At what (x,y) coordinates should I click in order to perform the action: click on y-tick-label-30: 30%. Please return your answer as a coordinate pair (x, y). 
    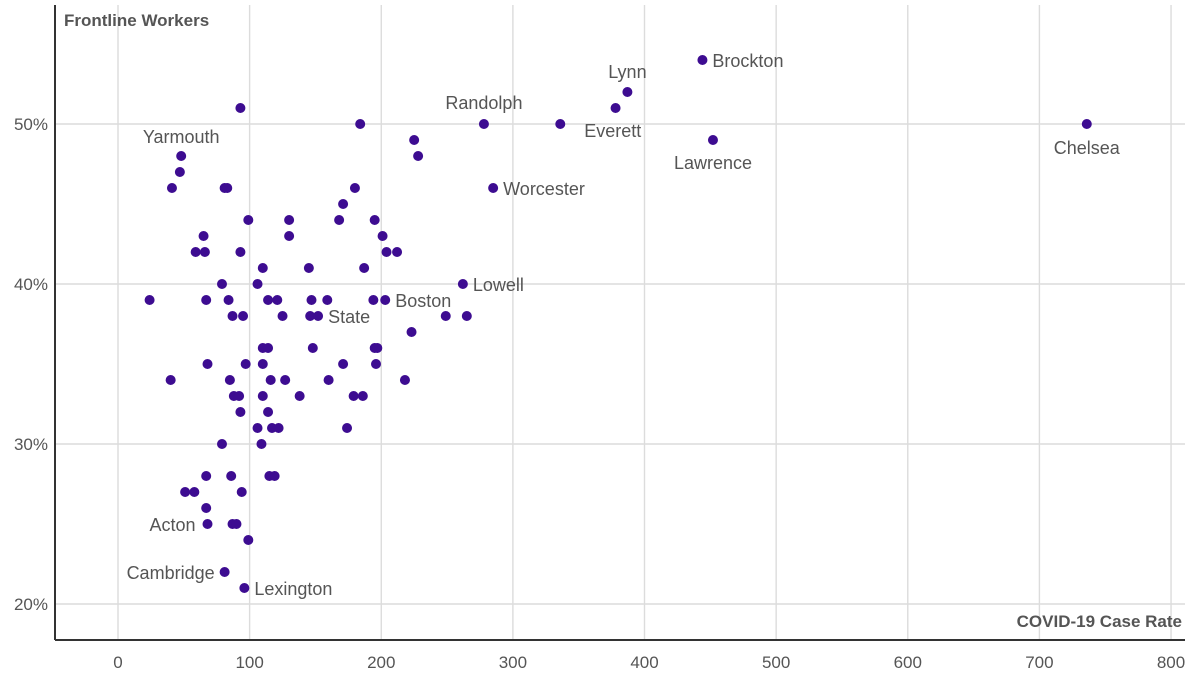
    Looking at the image, I should click on (31, 444).